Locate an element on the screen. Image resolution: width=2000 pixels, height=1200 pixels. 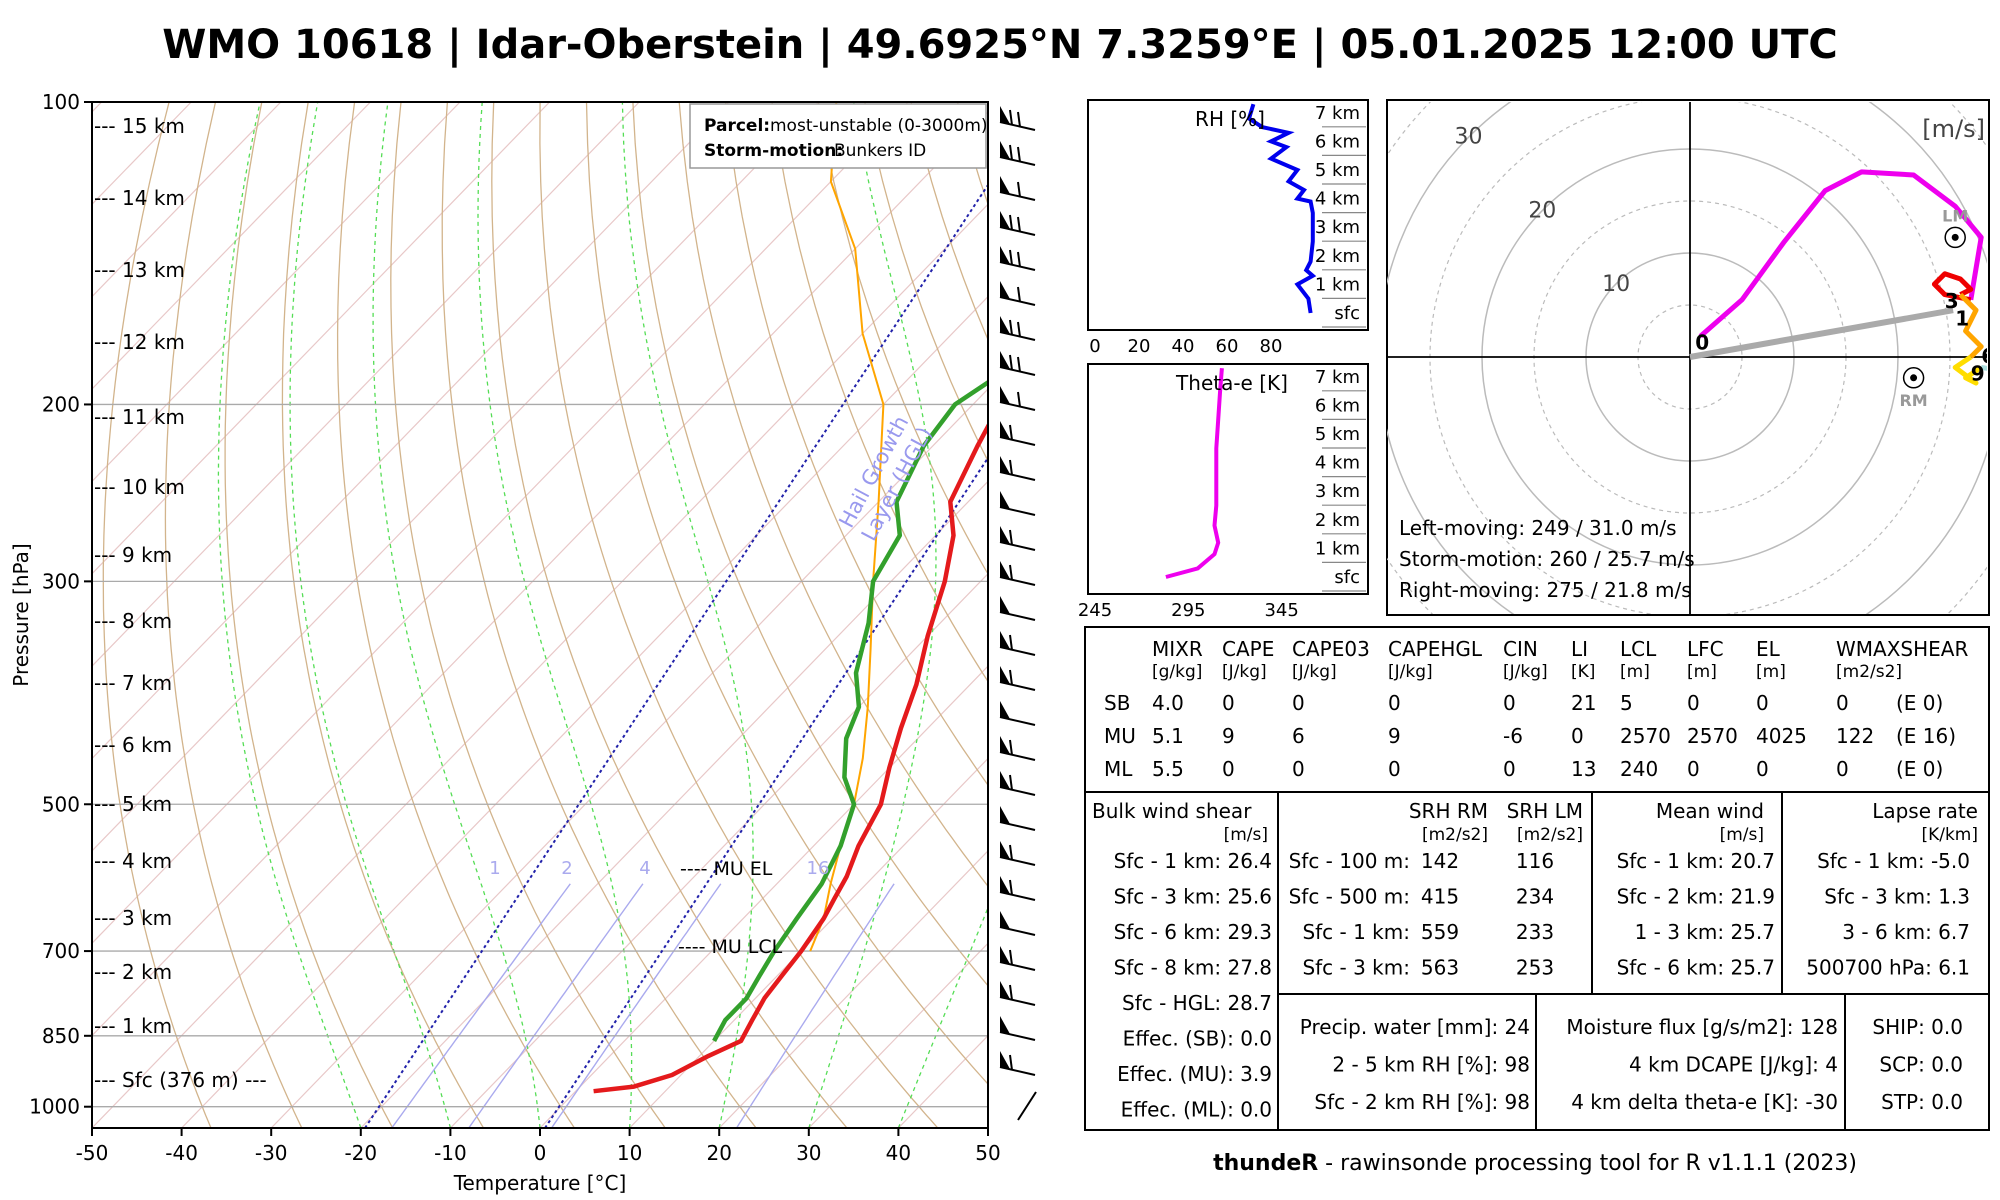
mixing-ratio-label: 2 is located at coordinates (566, 868).